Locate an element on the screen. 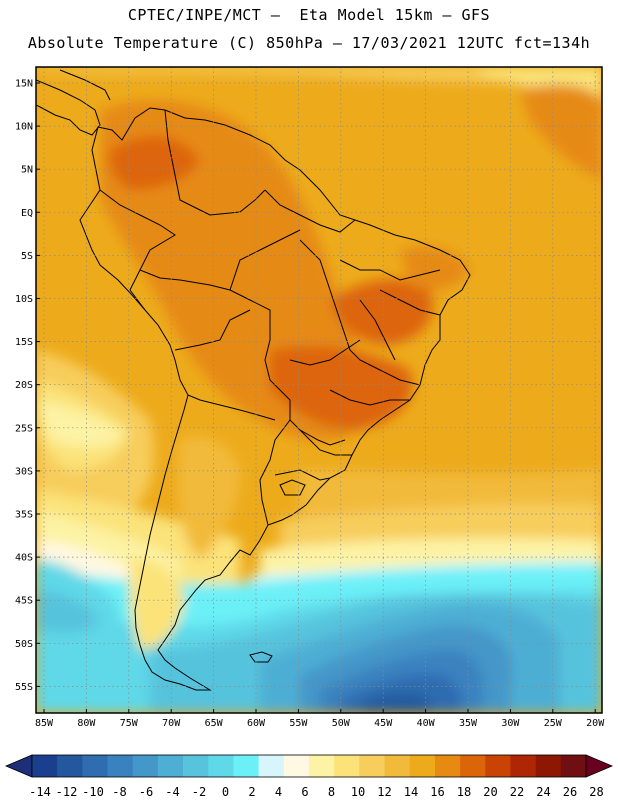 The height and width of the screenshot is (800, 618). colorbar-label: 14 is located at coordinates (411, 792).